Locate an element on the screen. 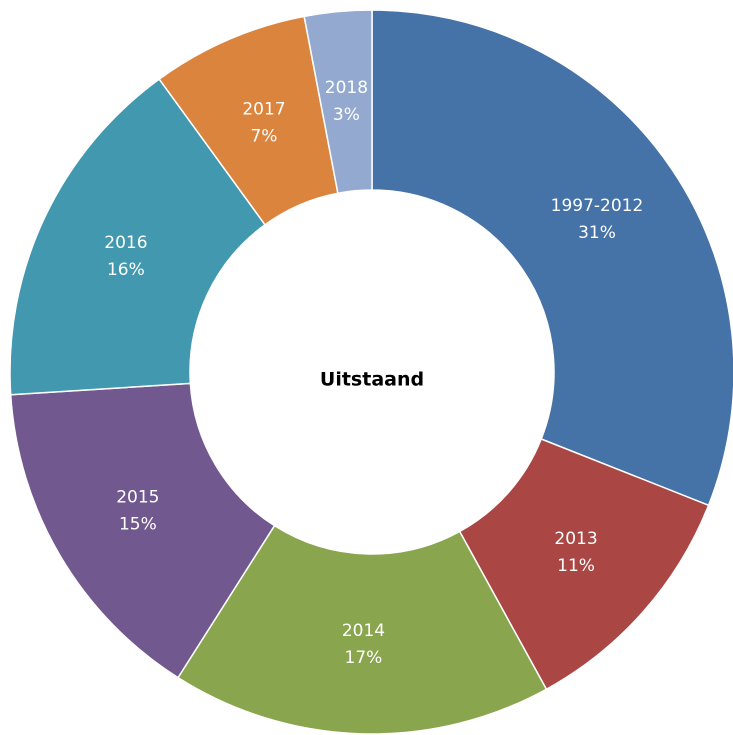  slice-value-label: 11% is located at coordinates (576, 566).